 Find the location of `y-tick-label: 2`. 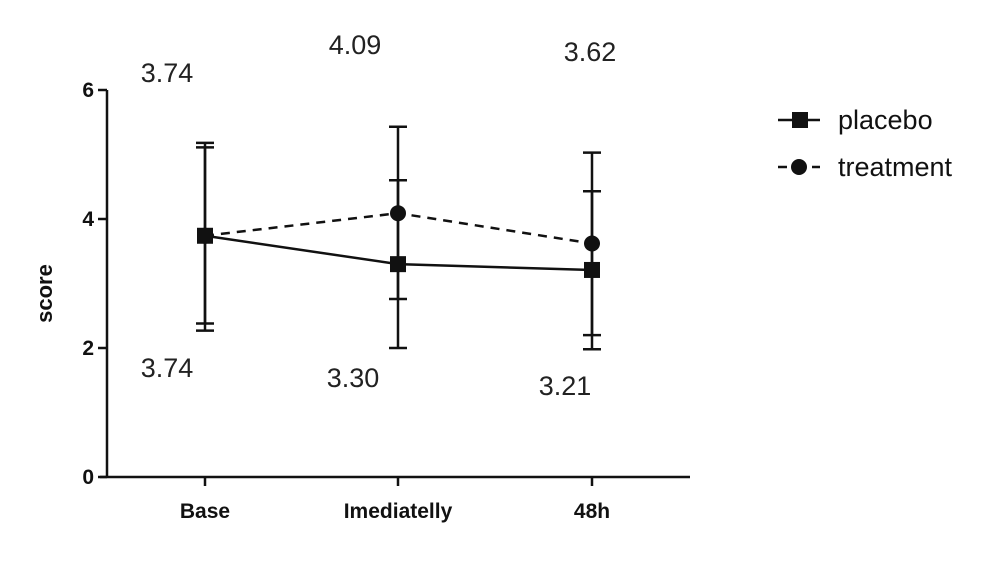

y-tick-label: 2 is located at coordinates (88, 348).